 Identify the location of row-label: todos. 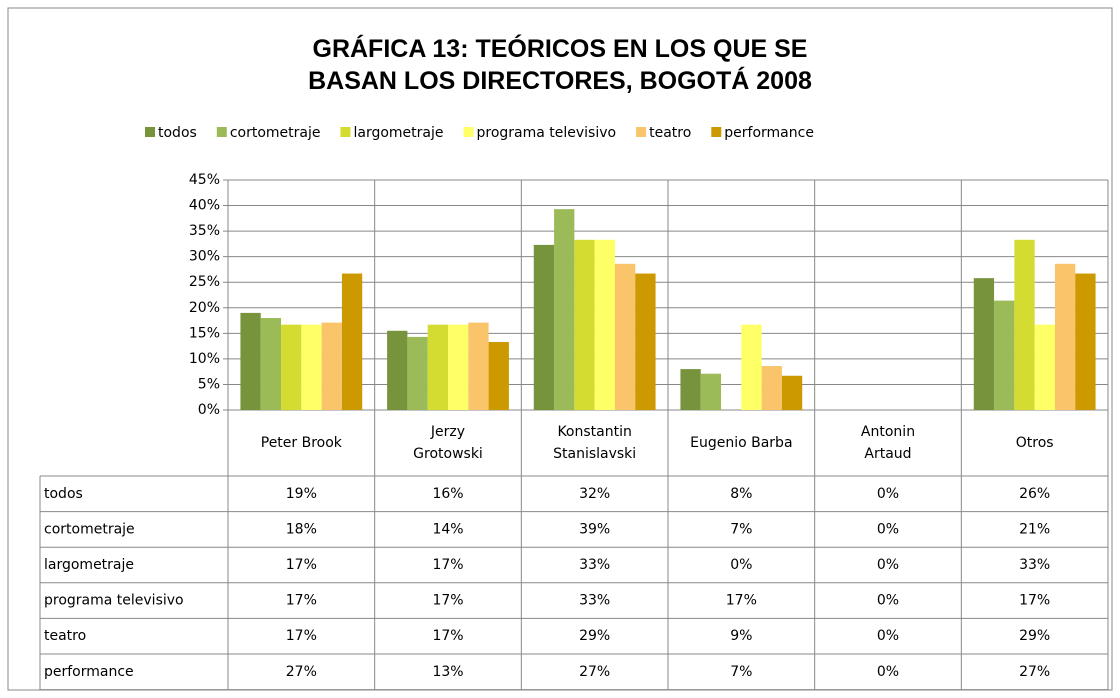
(63, 494).